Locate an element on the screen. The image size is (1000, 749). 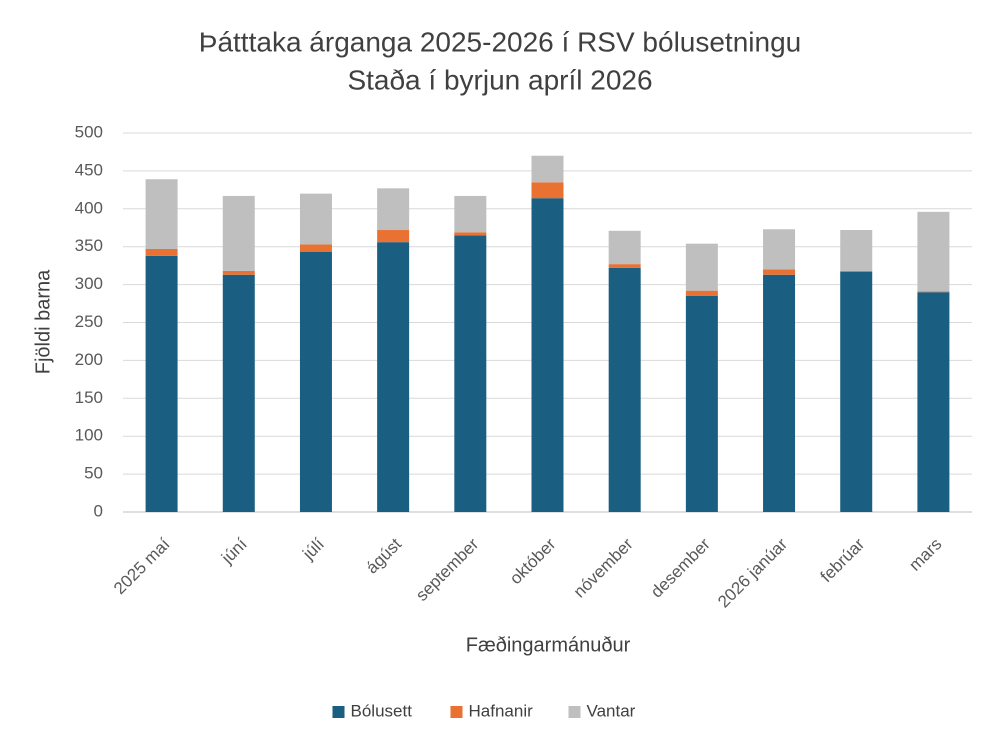
y-tick-label: 400 is located at coordinates (89, 207).